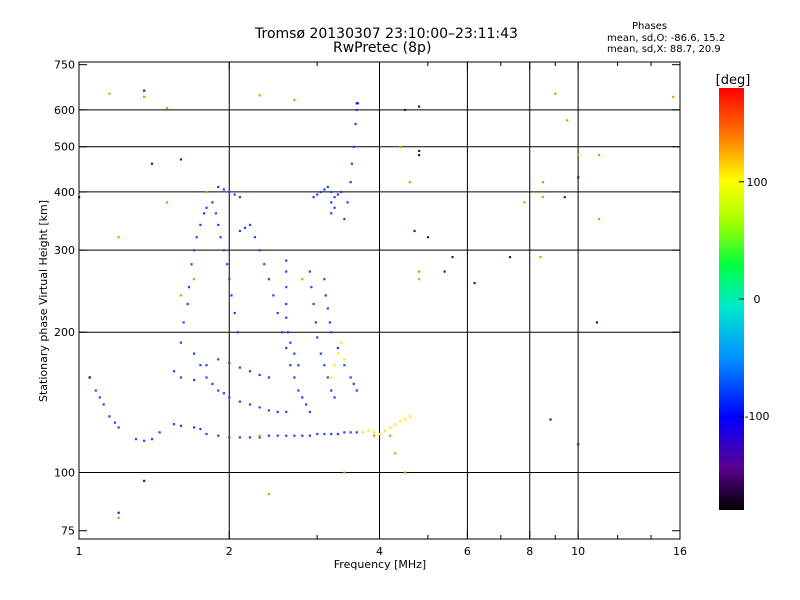 Image resolution: width=800 pixels, height=600 pixels. What do you see at coordinates (64, 250) in the screenshot?
I see `y-tick-label: 300` at bounding box center [64, 250].